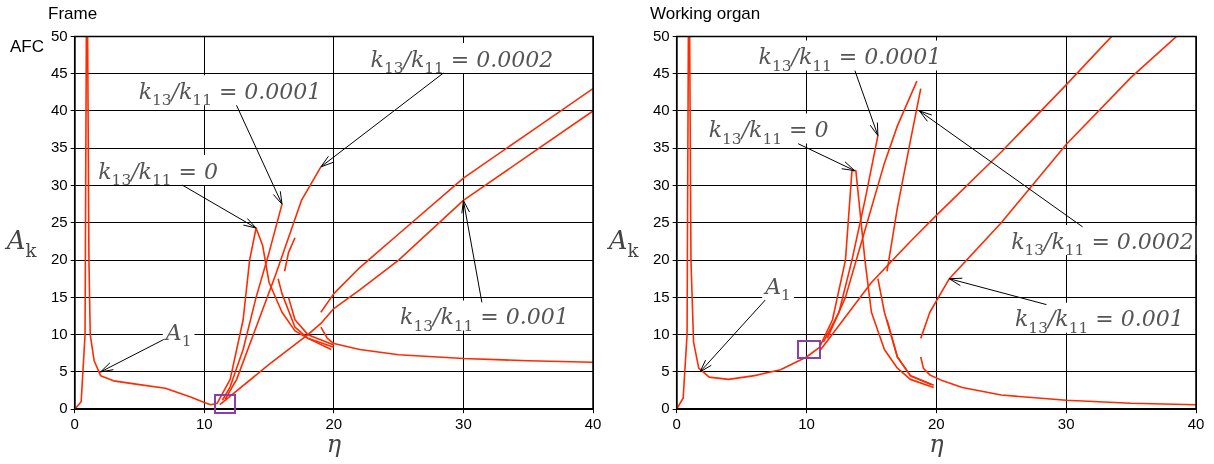 Image resolution: width=1214 pixels, height=464 pixels. Describe the element at coordinates (73, 13) in the screenshot. I see `chart-title: Frame` at that location.